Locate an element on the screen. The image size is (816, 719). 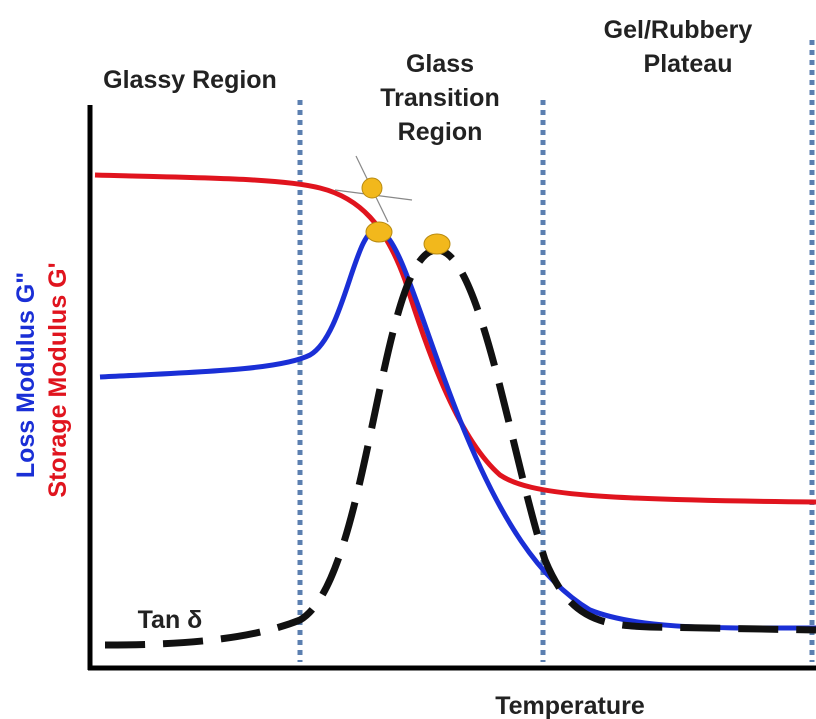
region-label: Glassy Region is located at coordinates (190, 80).